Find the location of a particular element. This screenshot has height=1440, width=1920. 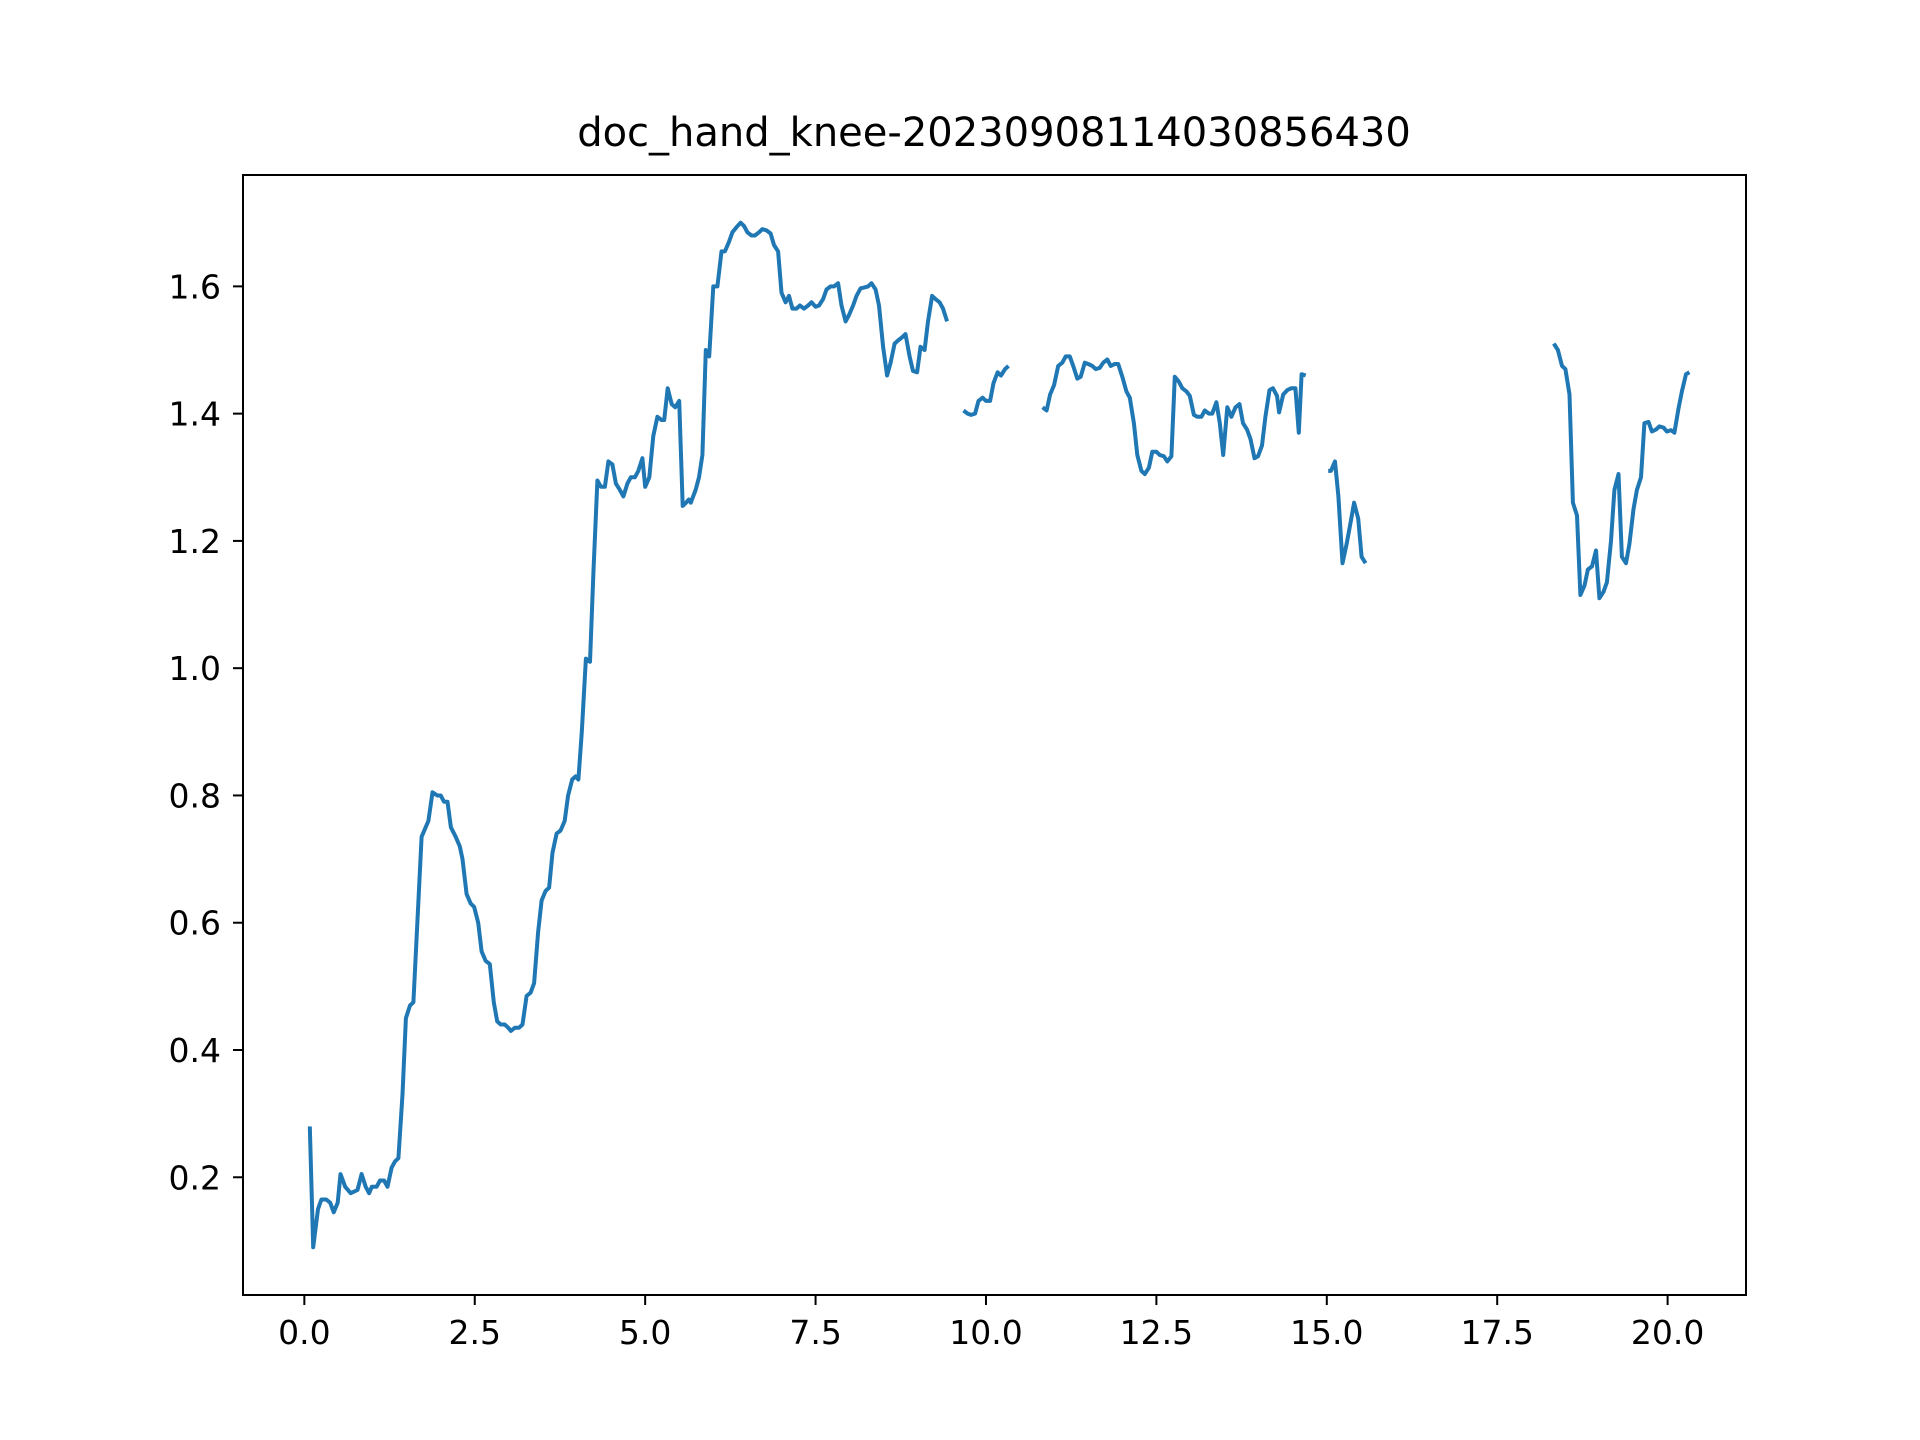

y-tick-label: 0.8 is located at coordinates (195, 795).